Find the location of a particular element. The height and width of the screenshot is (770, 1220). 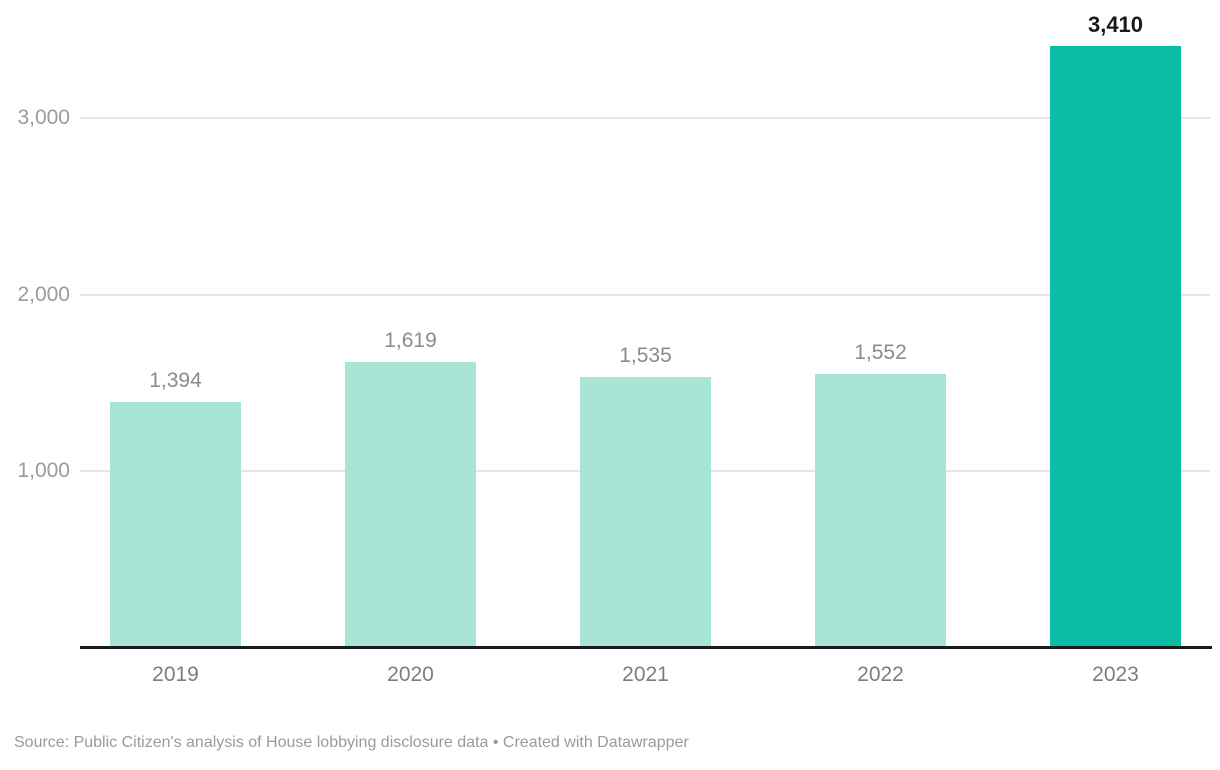

y-tick-label: 2,000 is located at coordinates (43, 294).